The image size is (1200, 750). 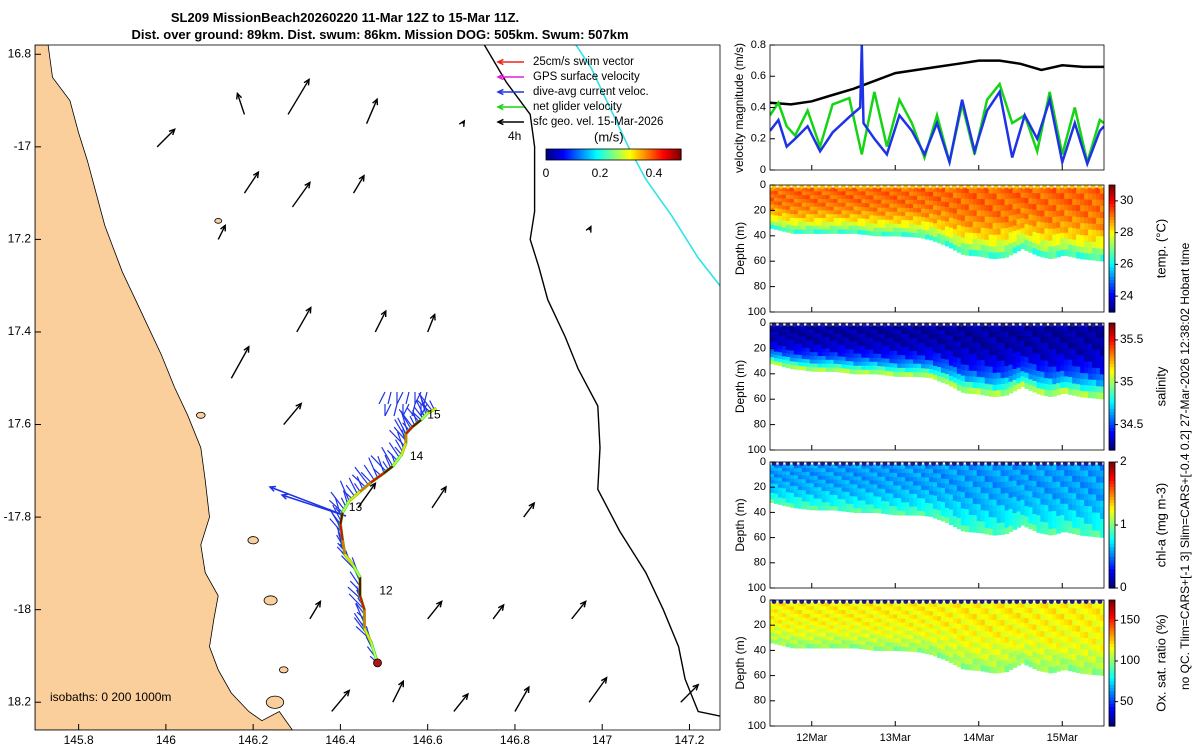 What do you see at coordinates (417, 456) in the screenshot?
I see `day-label: 14` at bounding box center [417, 456].